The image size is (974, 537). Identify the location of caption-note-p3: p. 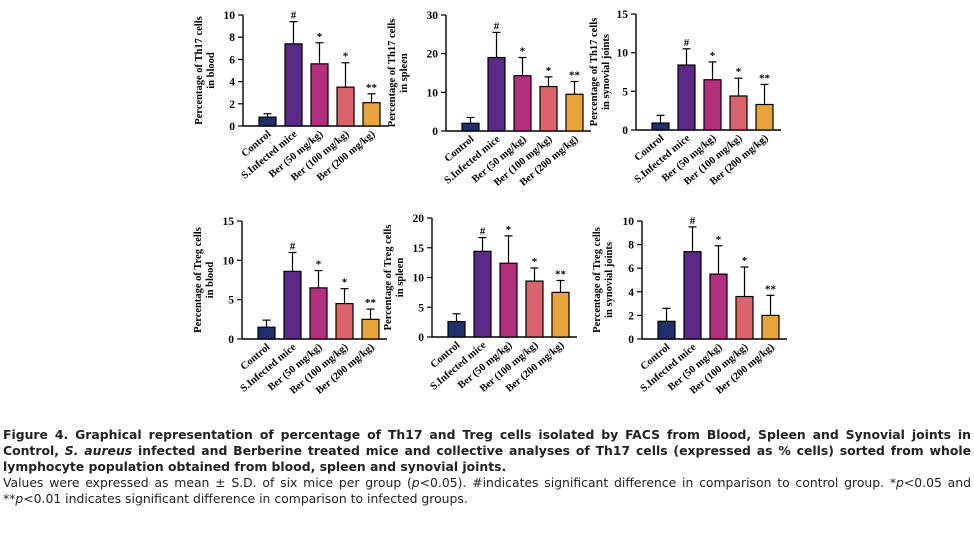
(19, 498).